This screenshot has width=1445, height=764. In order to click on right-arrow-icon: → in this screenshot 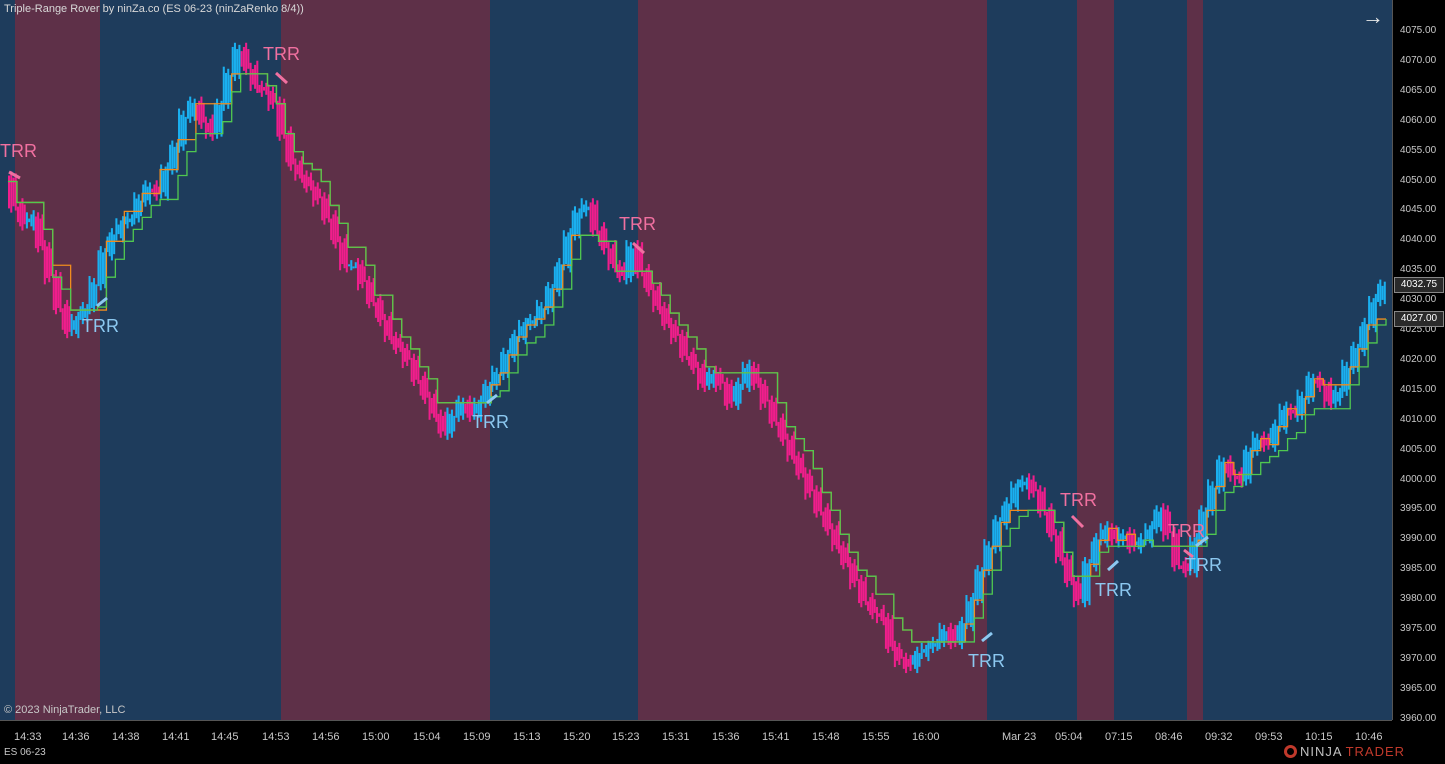, I will do `click(1373, 16)`.